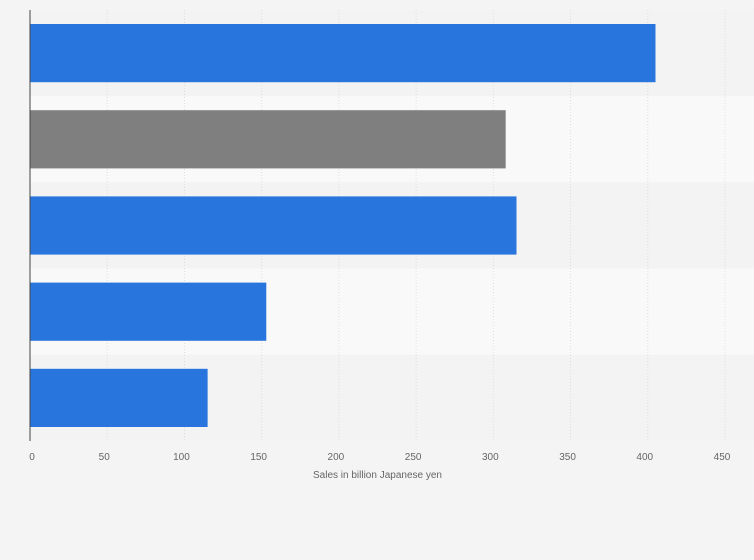 The height and width of the screenshot is (560, 754). I want to click on x-tick-label: 400, so click(644, 457).